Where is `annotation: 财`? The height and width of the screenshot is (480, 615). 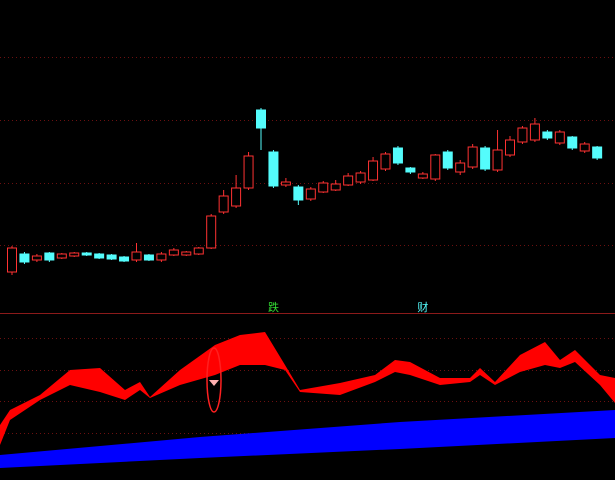 annotation: 财 is located at coordinates (422, 307).